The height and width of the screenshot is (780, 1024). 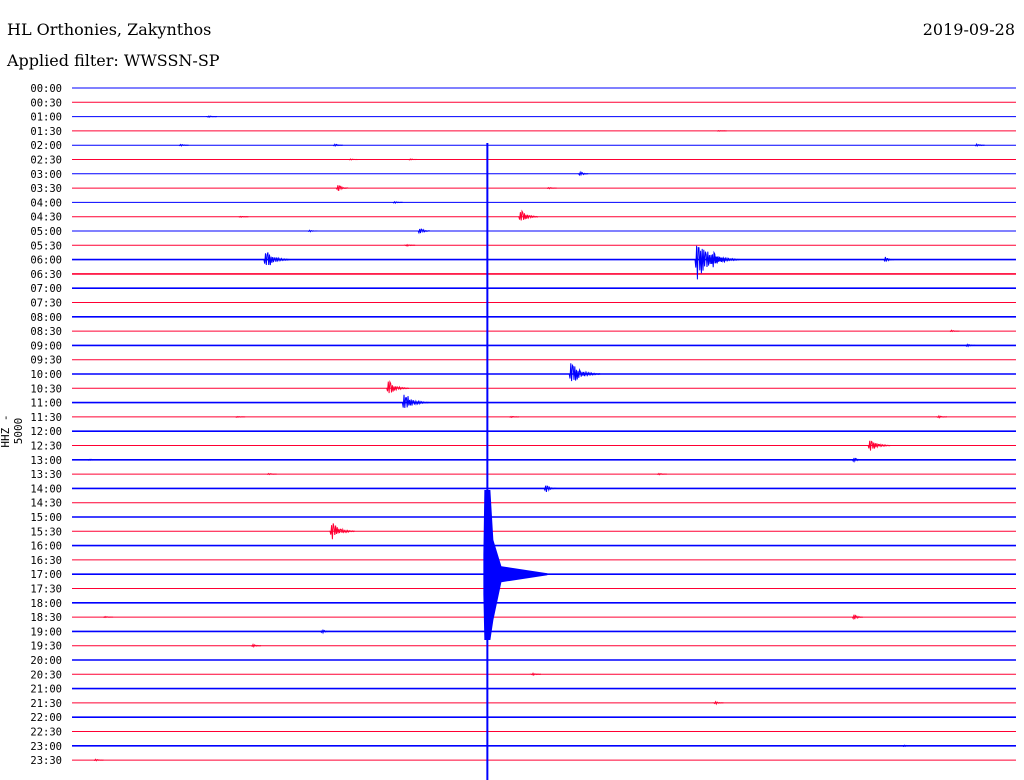 I want to click on row-time-label: 01:00, so click(x=46, y=118).